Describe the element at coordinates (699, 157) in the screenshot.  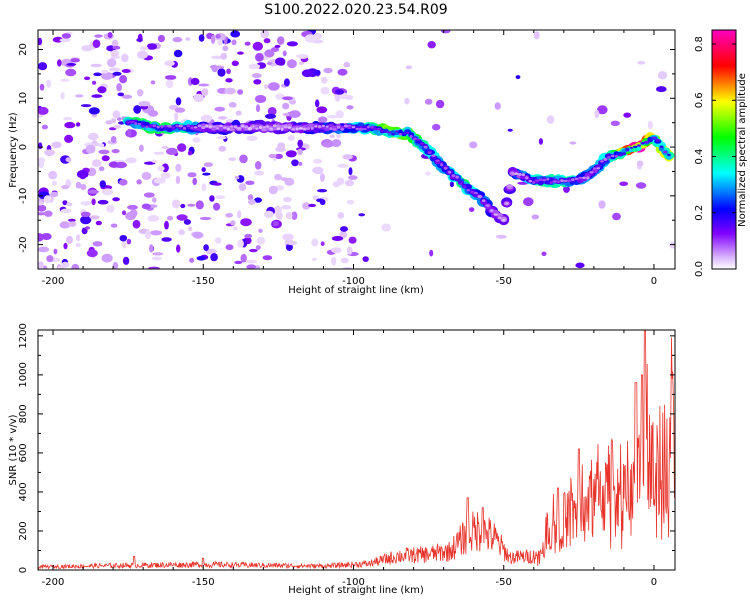
I see `colorbar-tick-label: 0.4` at that location.